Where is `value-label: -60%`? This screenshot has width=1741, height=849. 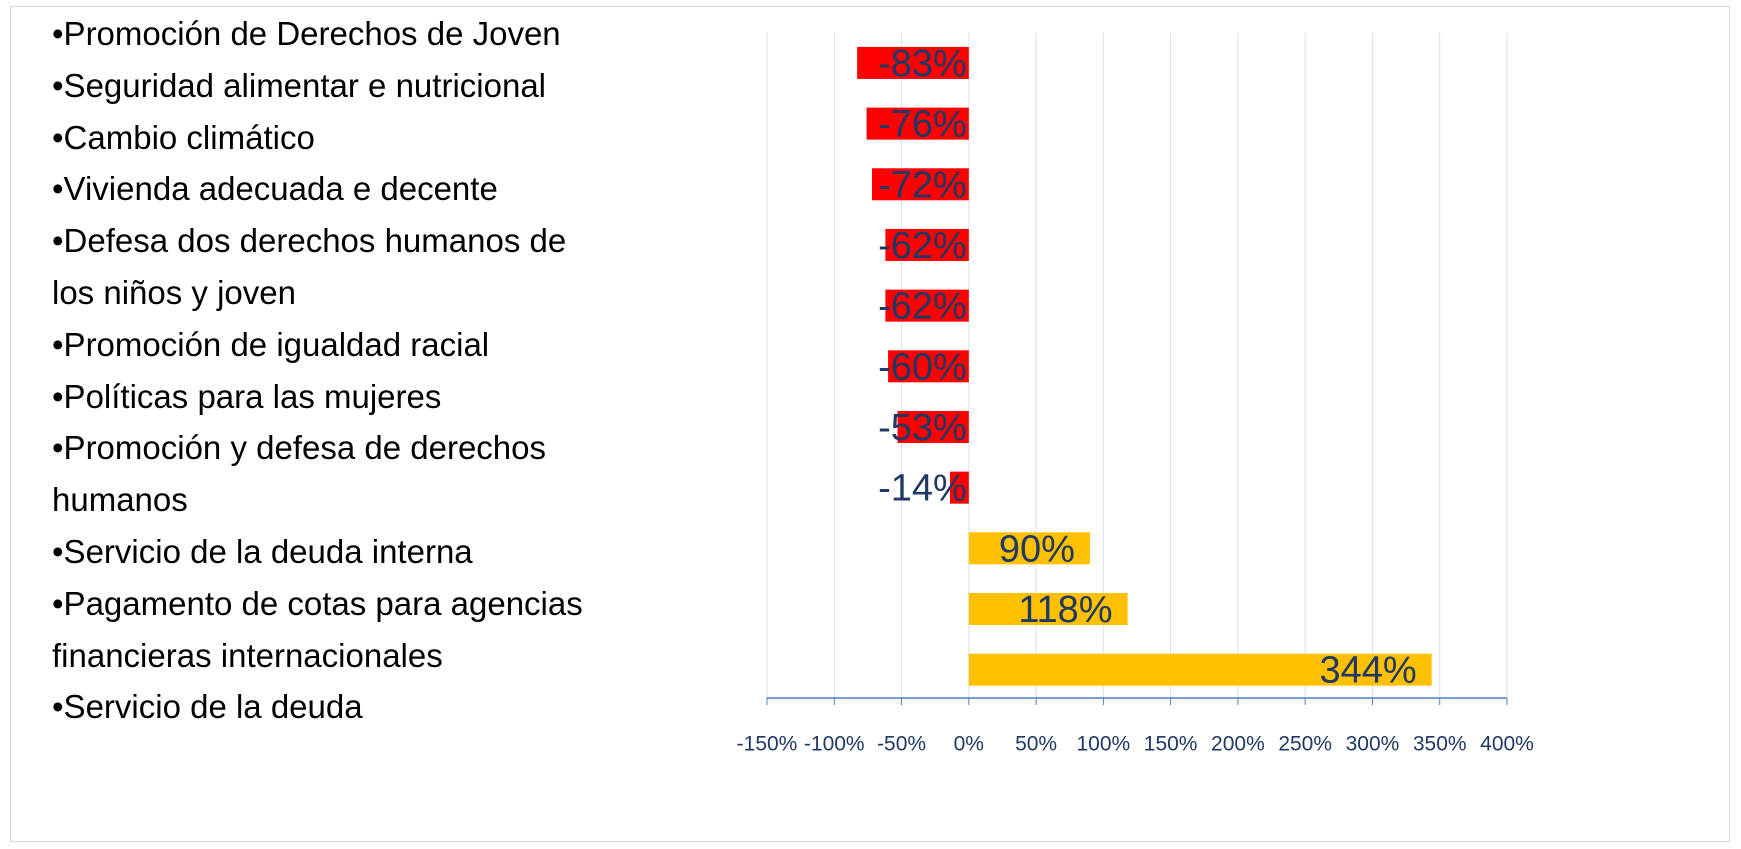
value-label: -60% is located at coordinates (922, 367).